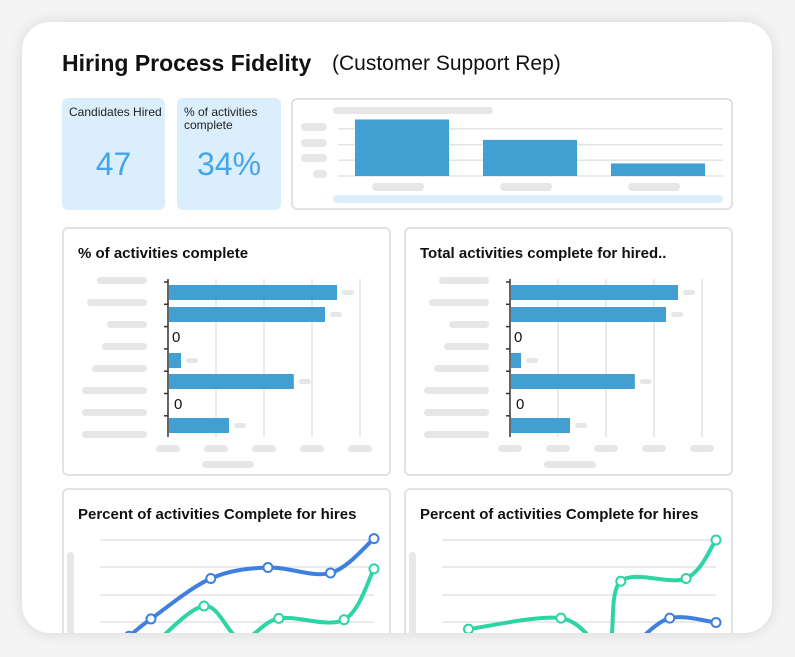 The image size is (795, 657). Describe the element at coordinates (113, 164) in the screenshot. I see `kpi-value: 47` at that location.